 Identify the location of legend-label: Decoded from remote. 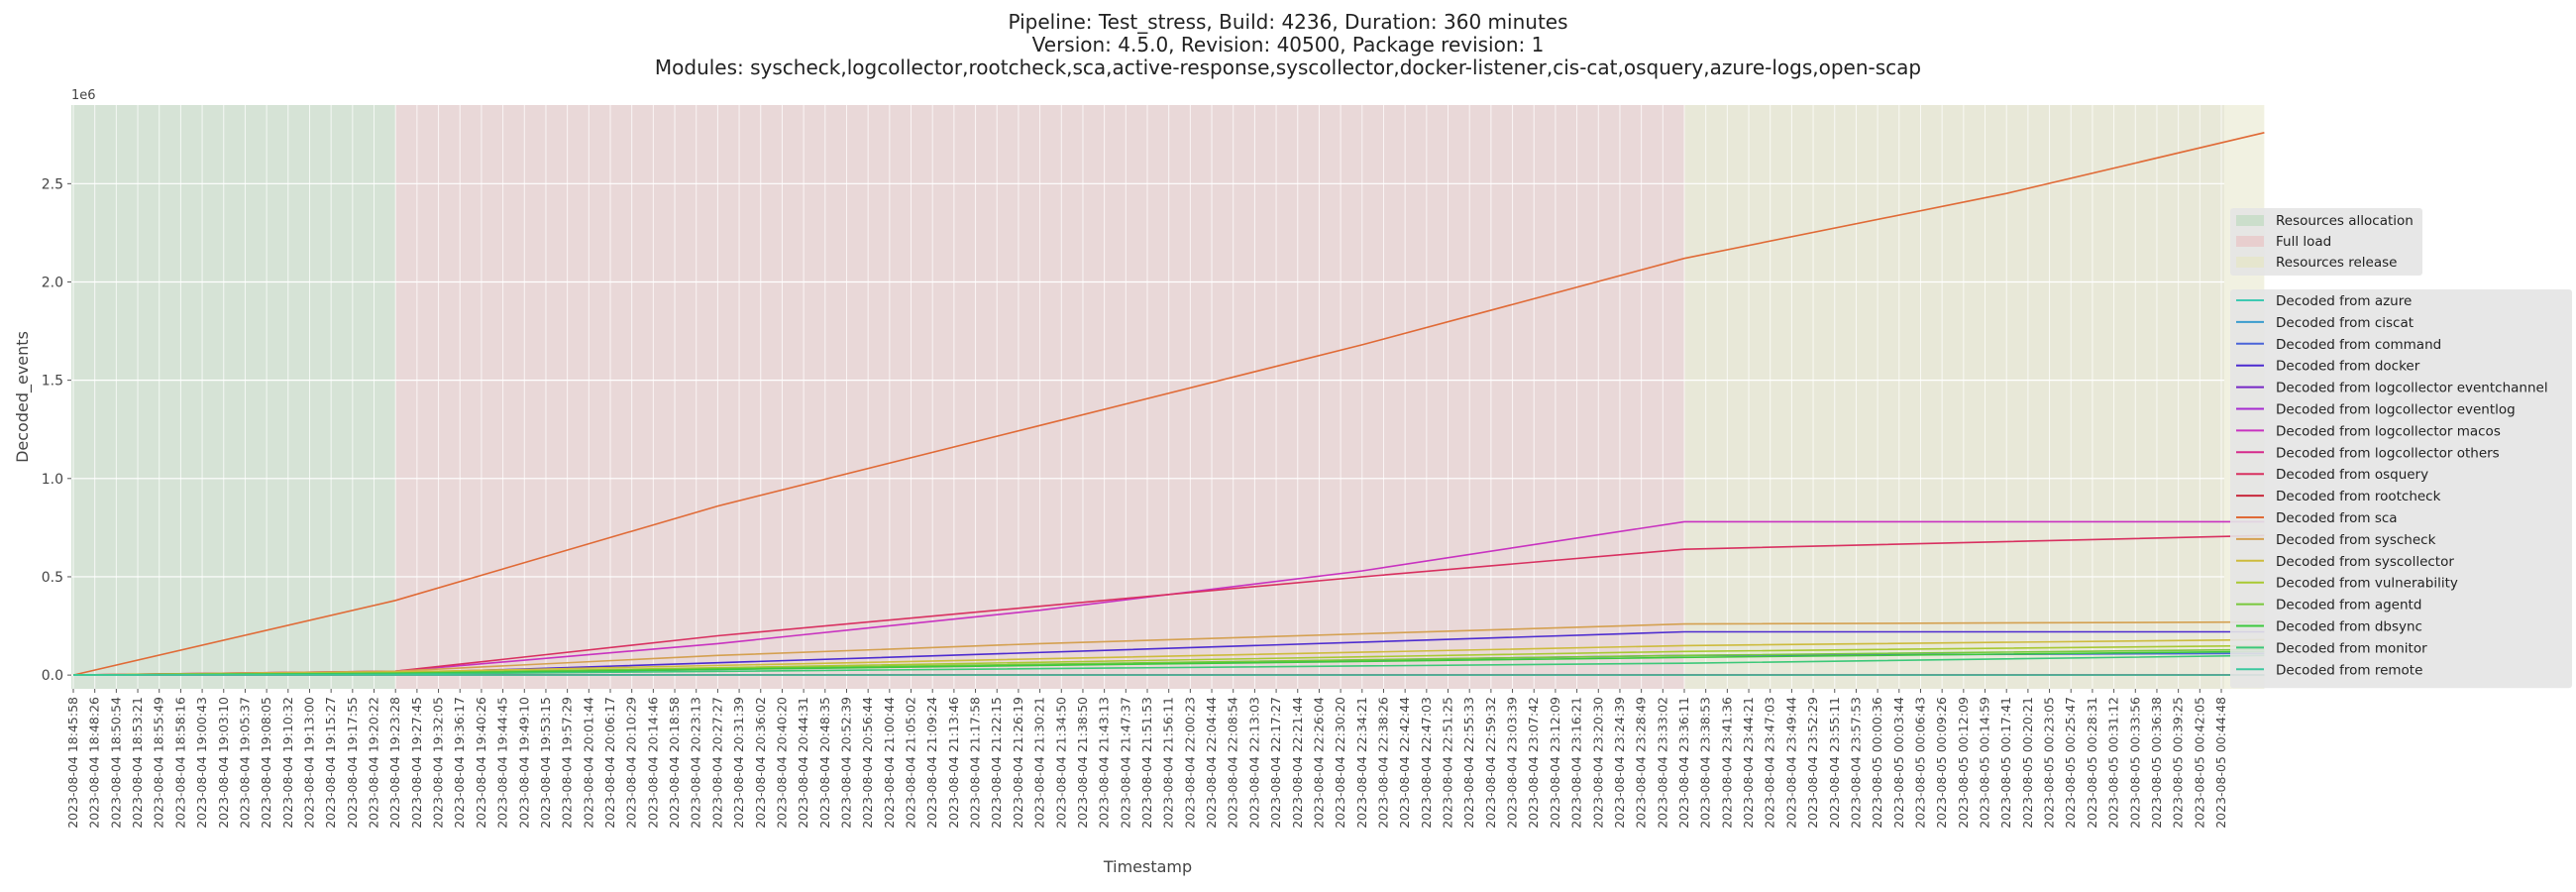
(2349, 670).